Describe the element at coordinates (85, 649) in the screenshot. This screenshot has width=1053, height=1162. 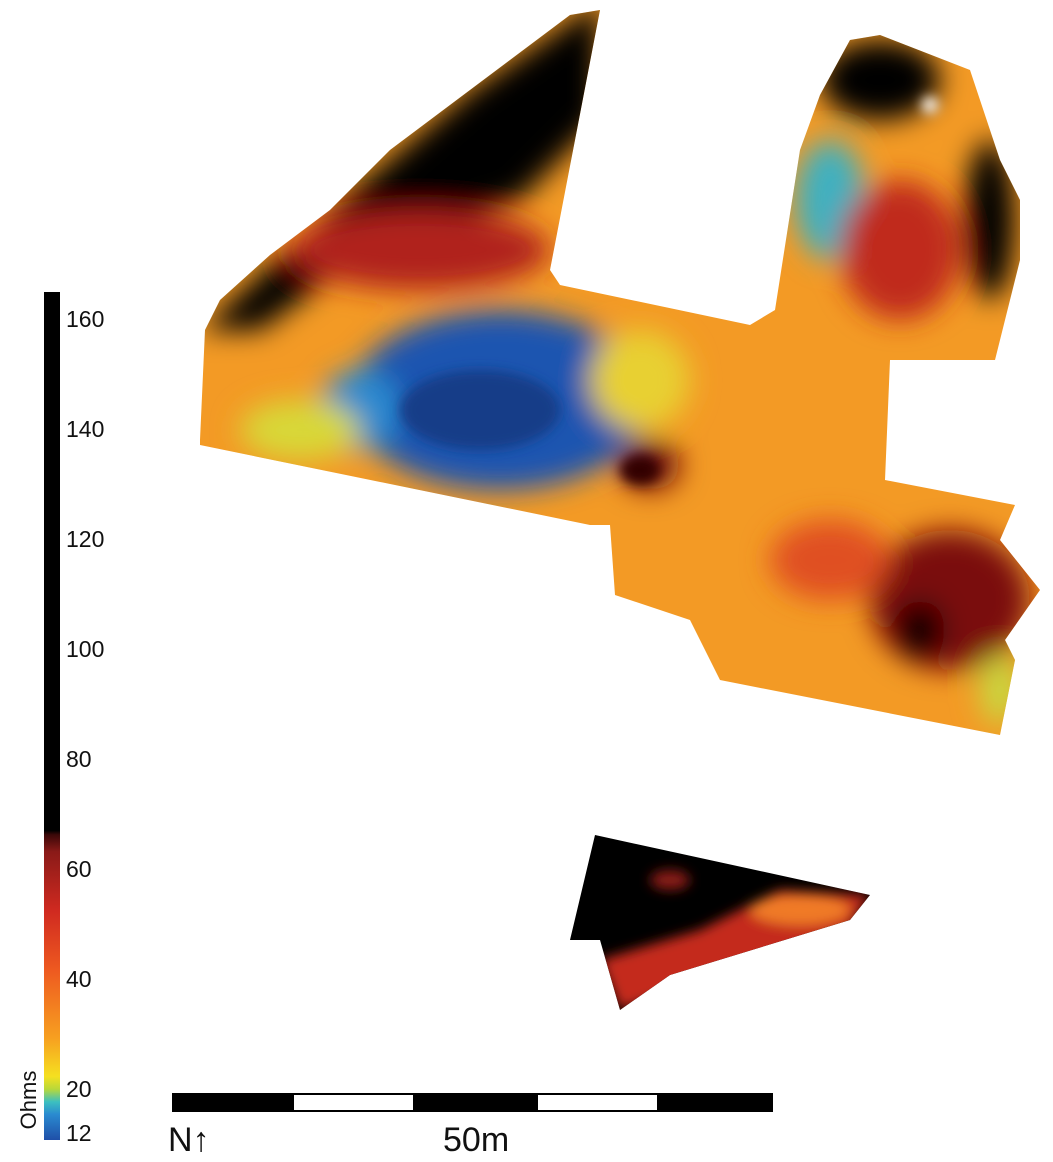
I see `legend-tick-label: 100` at that location.